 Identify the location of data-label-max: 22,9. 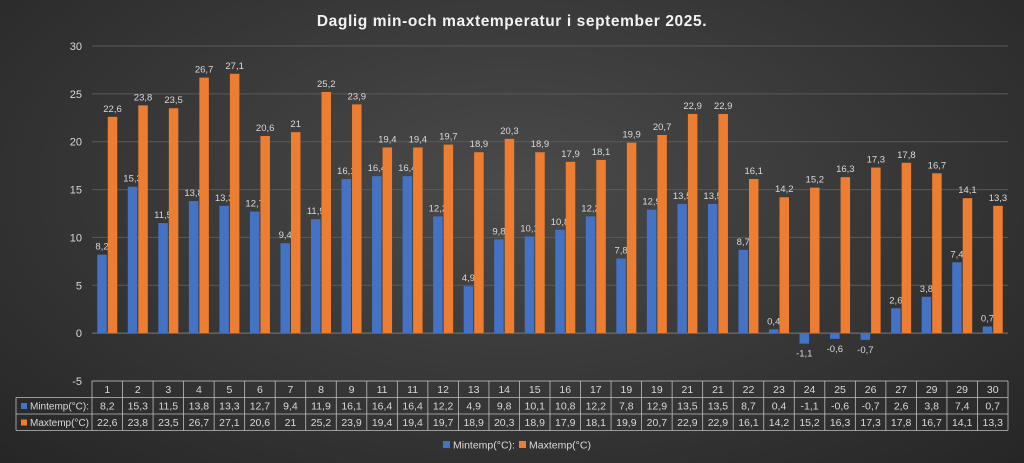
(723, 106).